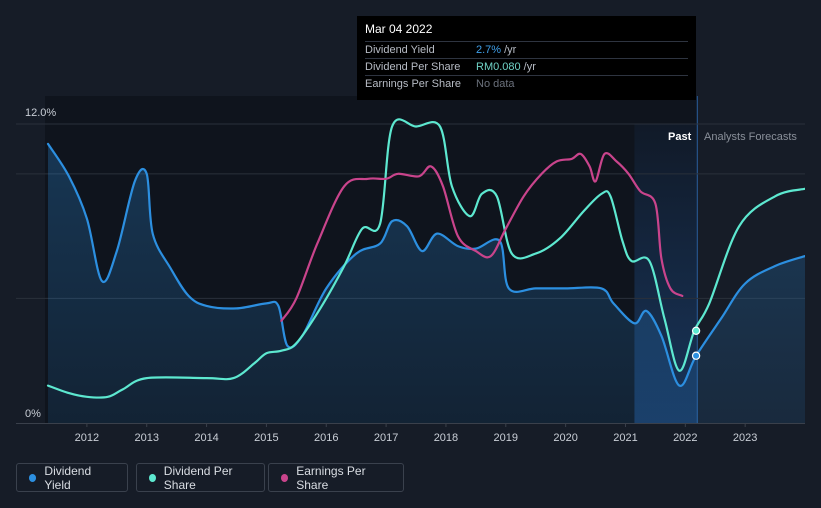 This screenshot has width=821, height=508. I want to click on tooltip-row-dividend-yield: Dividend Yield 2.7% /yr, so click(526, 49).